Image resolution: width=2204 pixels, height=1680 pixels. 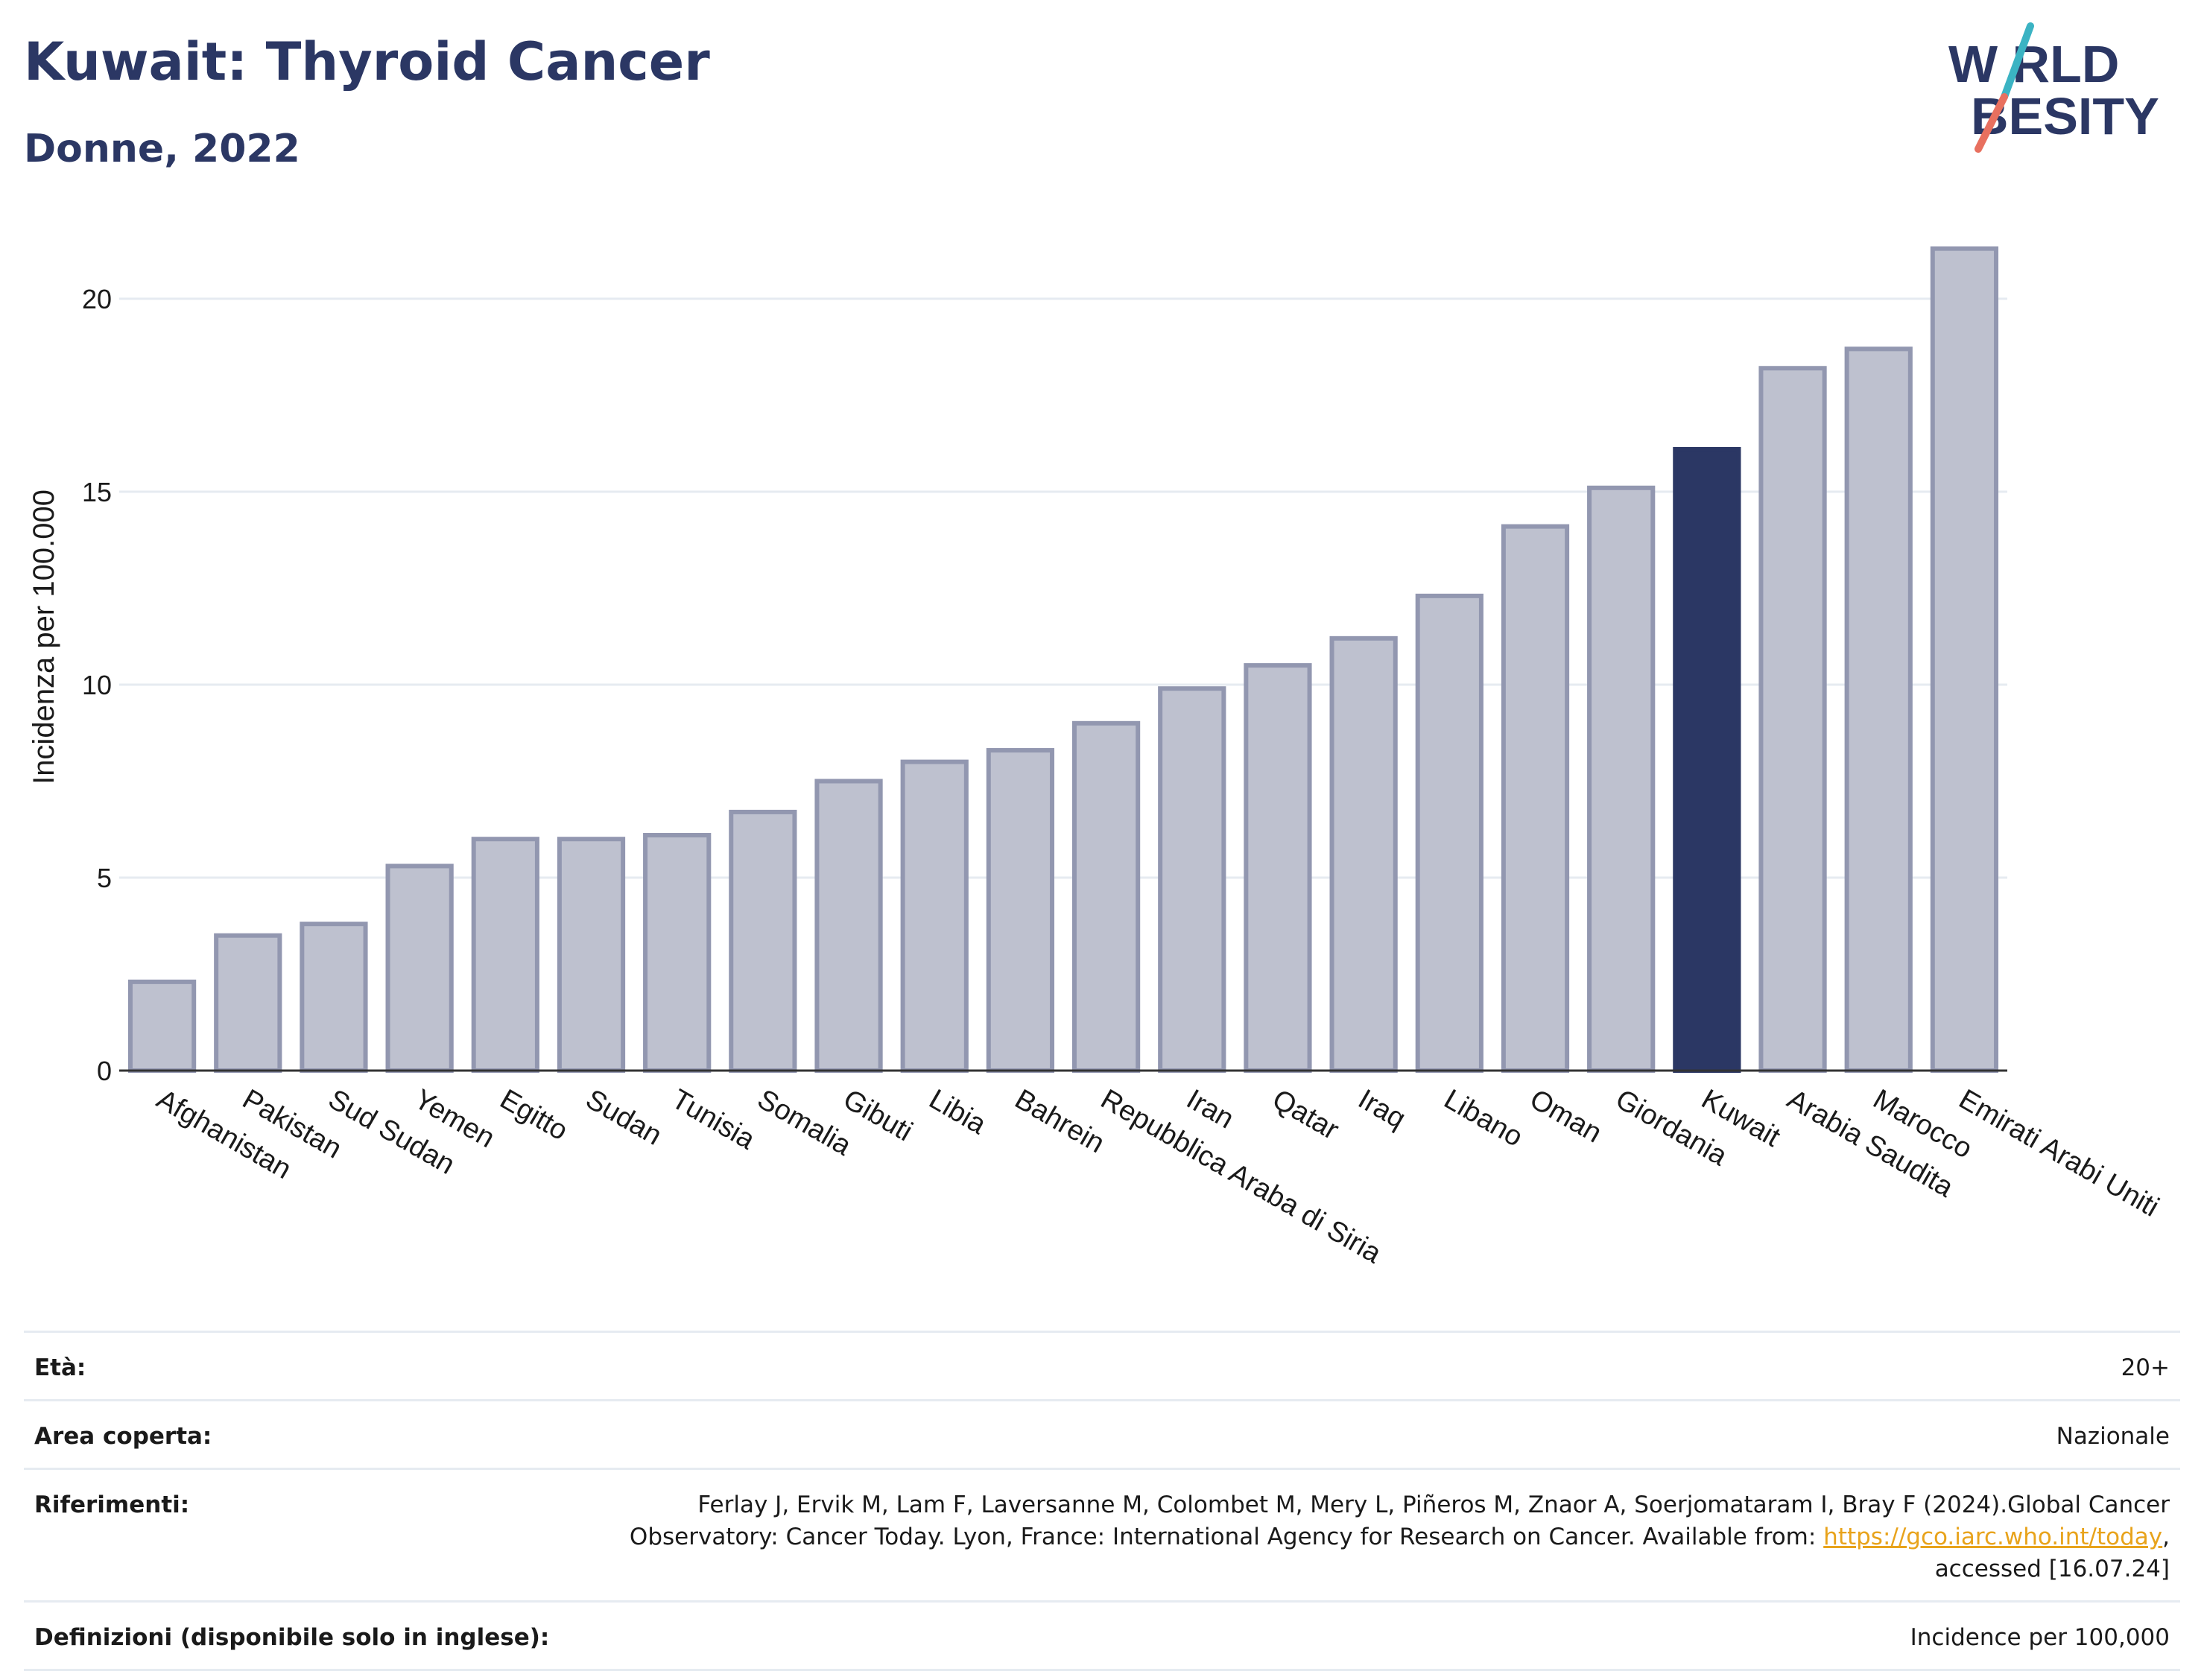 I want to click on y-axis-label: Incidenza per 100.000, so click(x=44, y=636).